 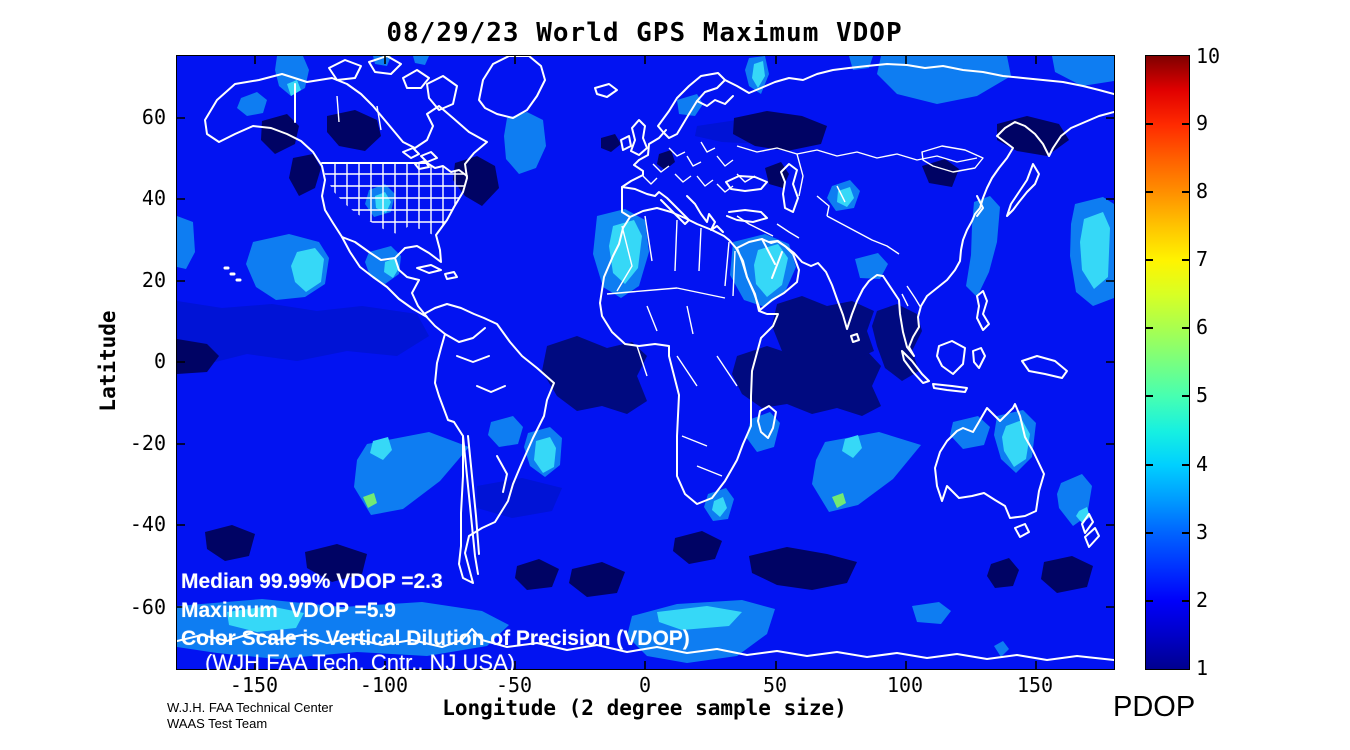 What do you see at coordinates (1202, 259) in the screenshot?
I see `colorbar-tick-7: 7` at bounding box center [1202, 259].